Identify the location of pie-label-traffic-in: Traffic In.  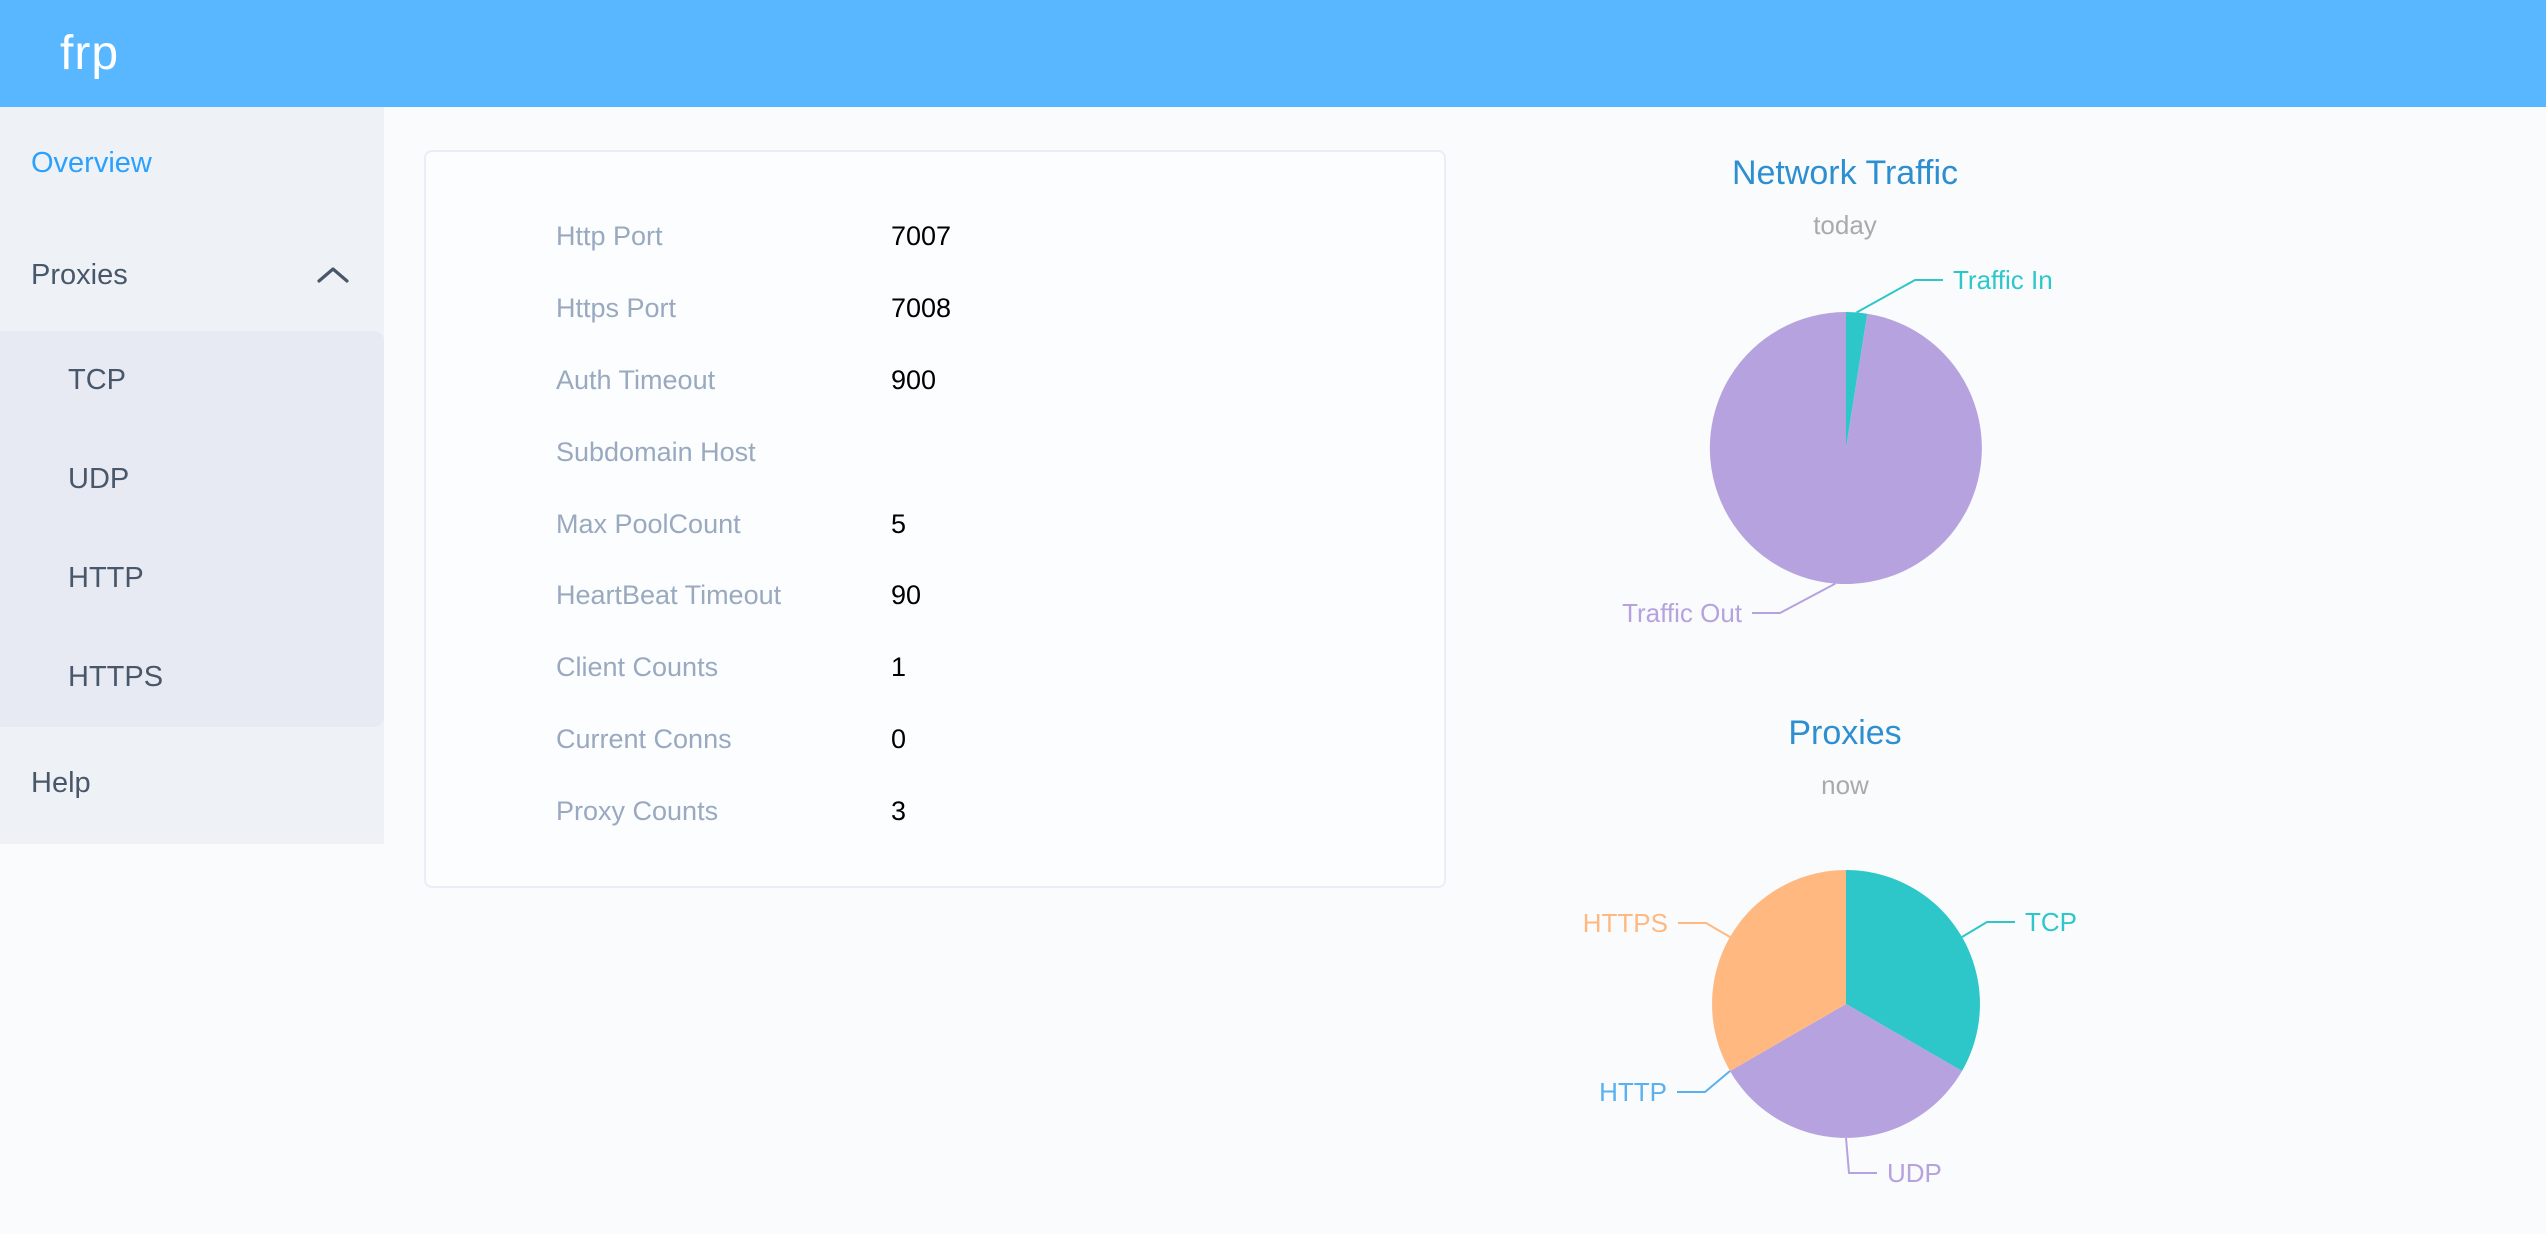
(2003, 280).